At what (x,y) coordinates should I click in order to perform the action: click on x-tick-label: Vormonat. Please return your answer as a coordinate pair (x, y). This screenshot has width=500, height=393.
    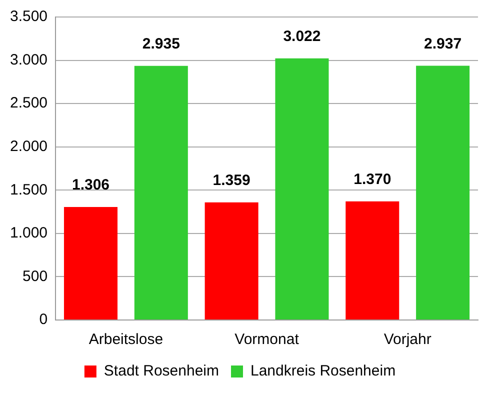
    Looking at the image, I should click on (267, 339).